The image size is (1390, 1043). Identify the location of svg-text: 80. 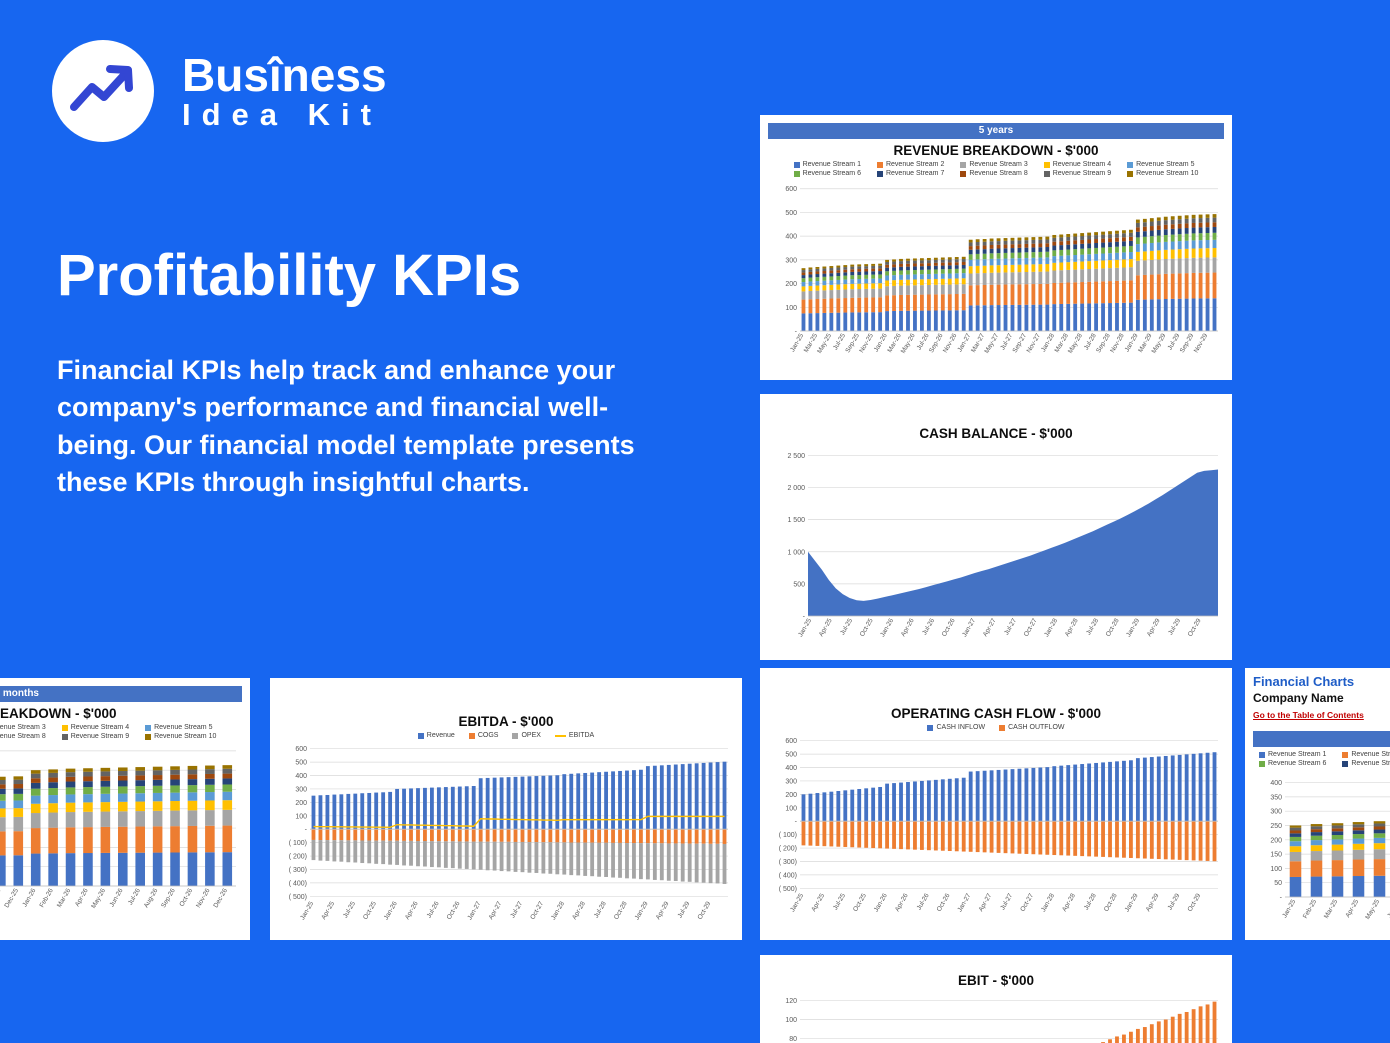
(793, 1039).